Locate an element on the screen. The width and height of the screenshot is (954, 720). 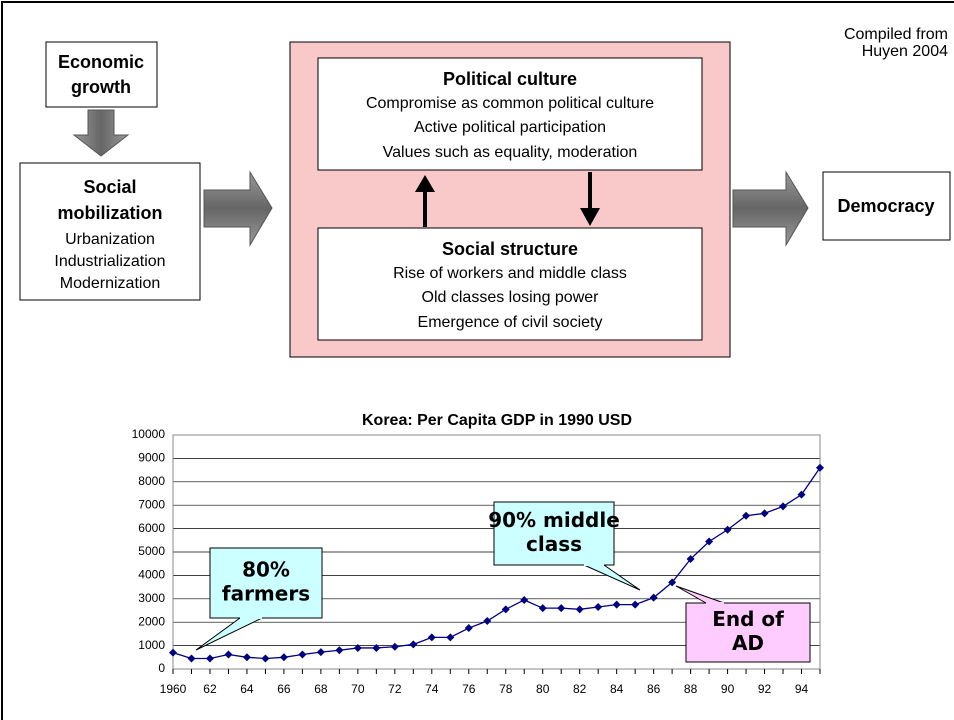
box-title: Democracy is located at coordinates (885, 206).